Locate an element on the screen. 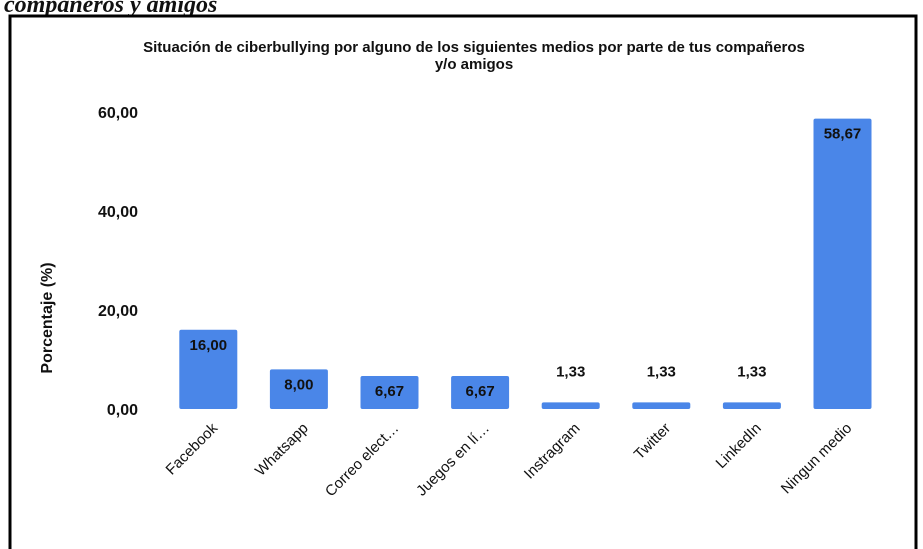 This screenshot has width=923, height=549. y-tick-label: 40,00 is located at coordinates (118, 212).